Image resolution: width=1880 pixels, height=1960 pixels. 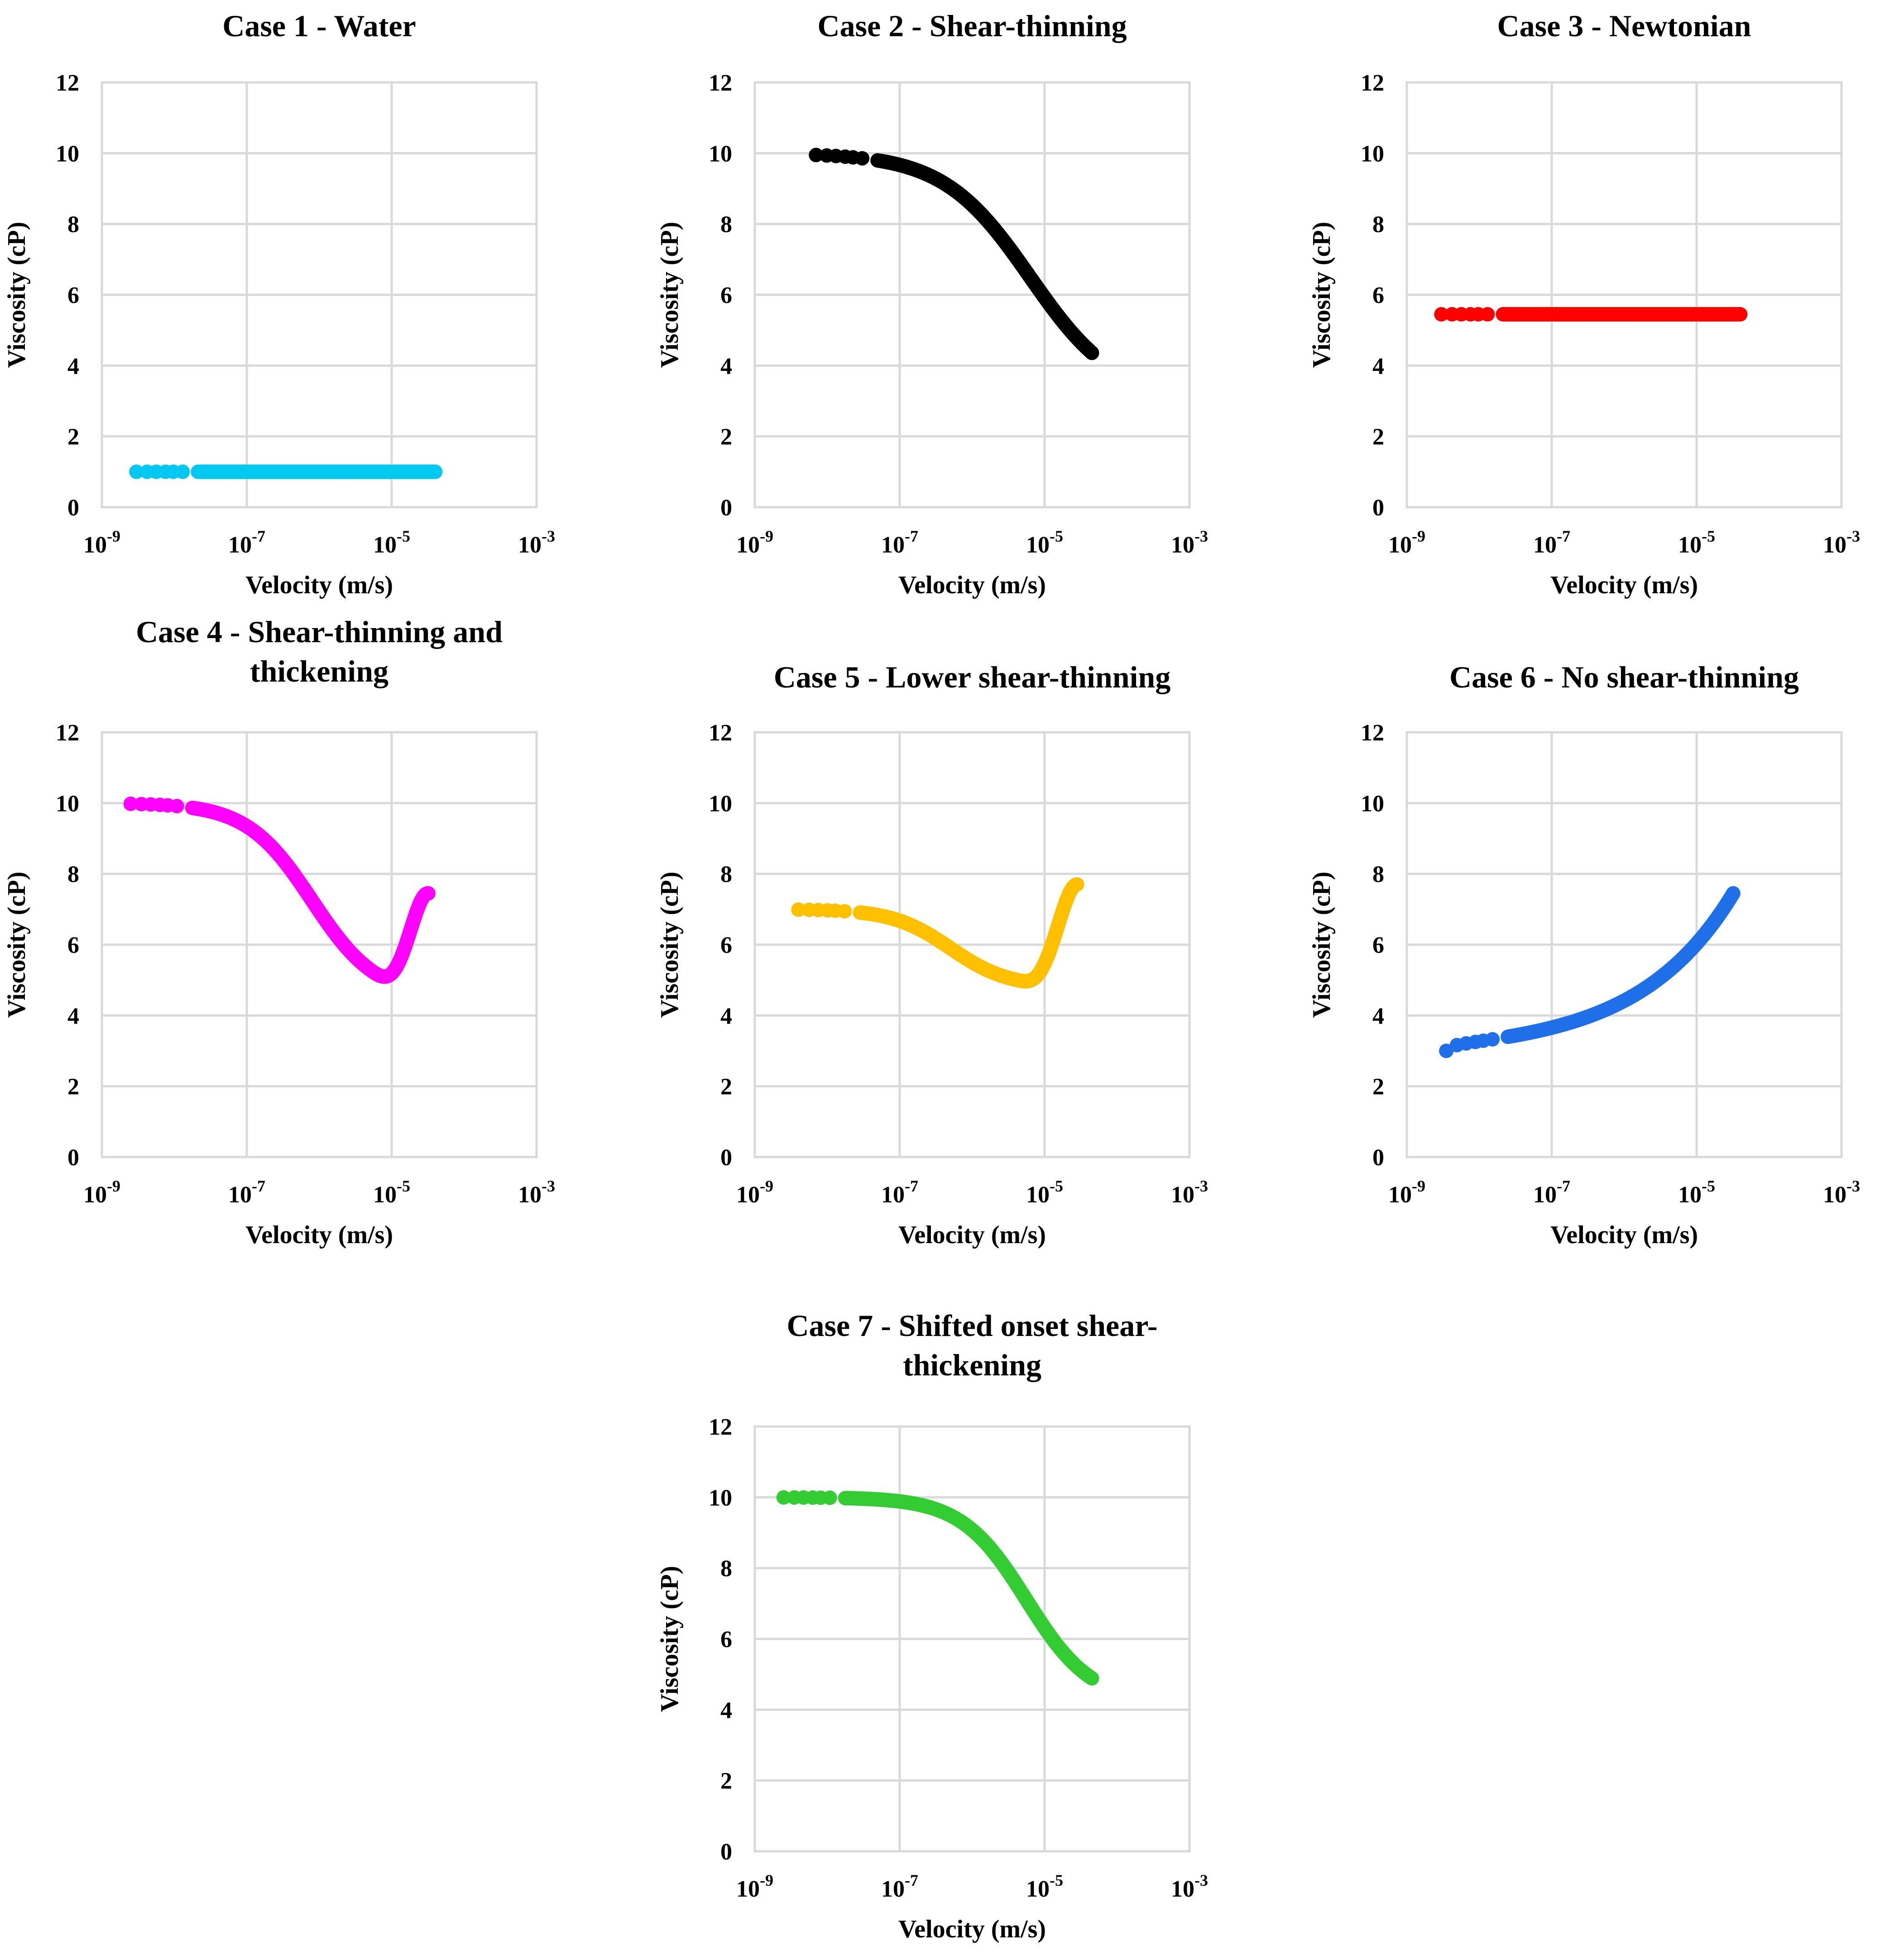 I want to click on chart-title: Case 3 - Newtonian, so click(x=1624, y=26).